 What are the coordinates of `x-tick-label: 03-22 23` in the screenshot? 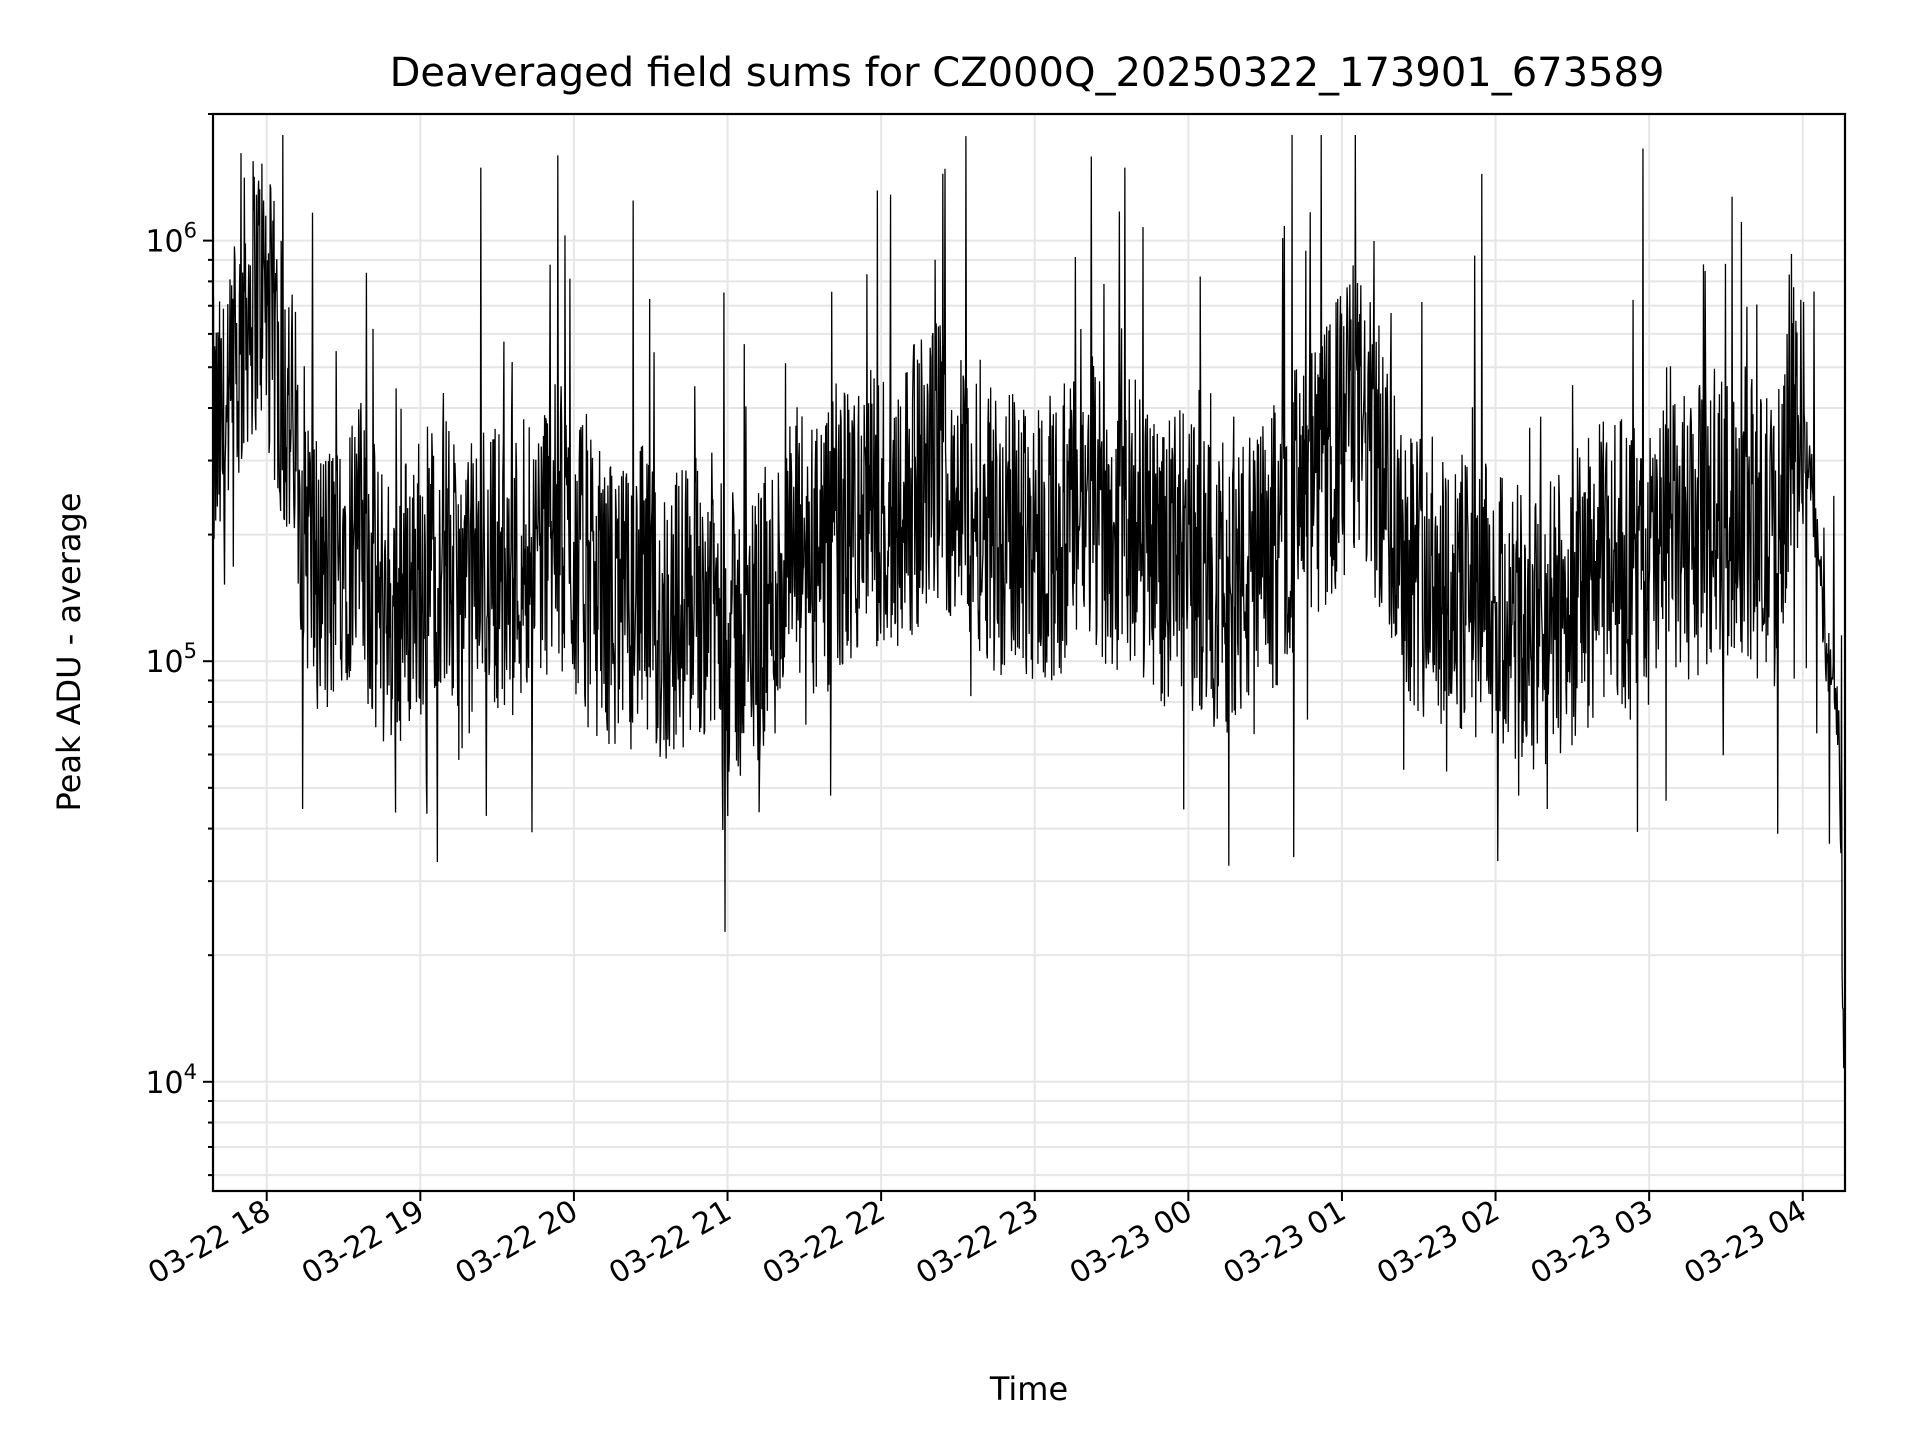 It's located at (977, 1243).